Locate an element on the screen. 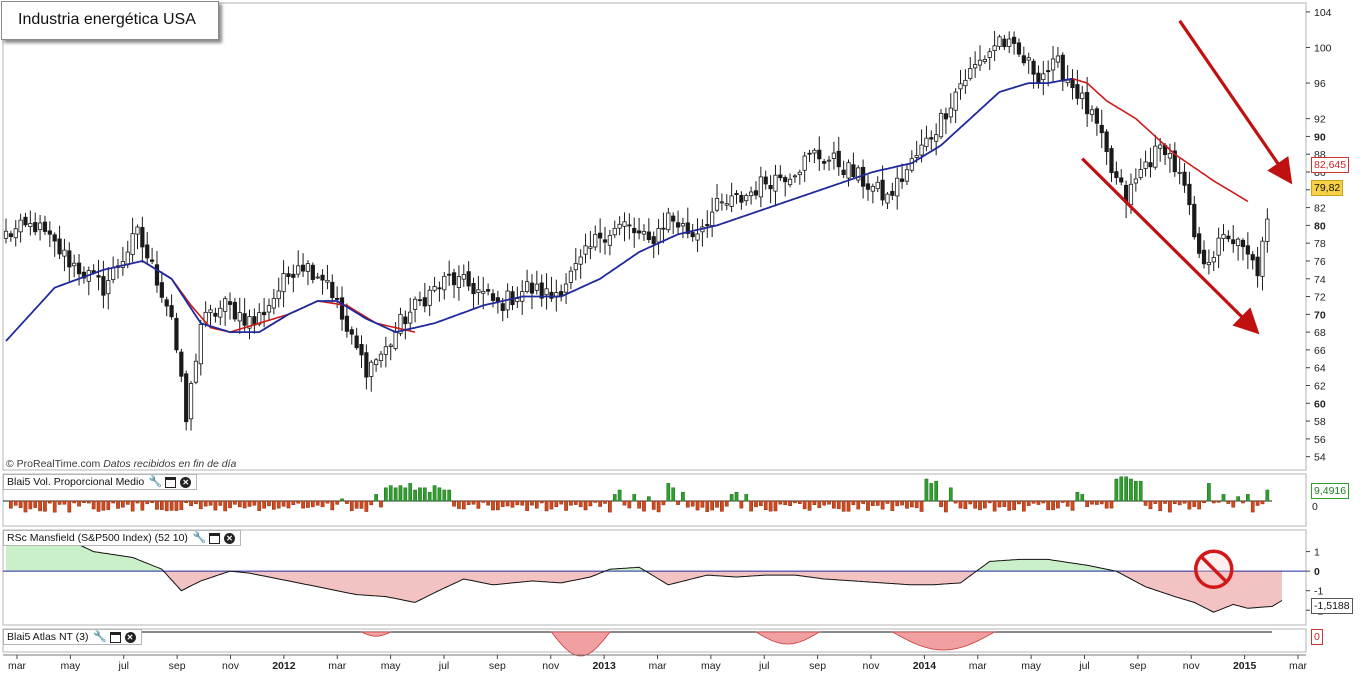 The image size is (1365, 679). atlas-last-tag: 0 is located at coordinates (1317, 637).